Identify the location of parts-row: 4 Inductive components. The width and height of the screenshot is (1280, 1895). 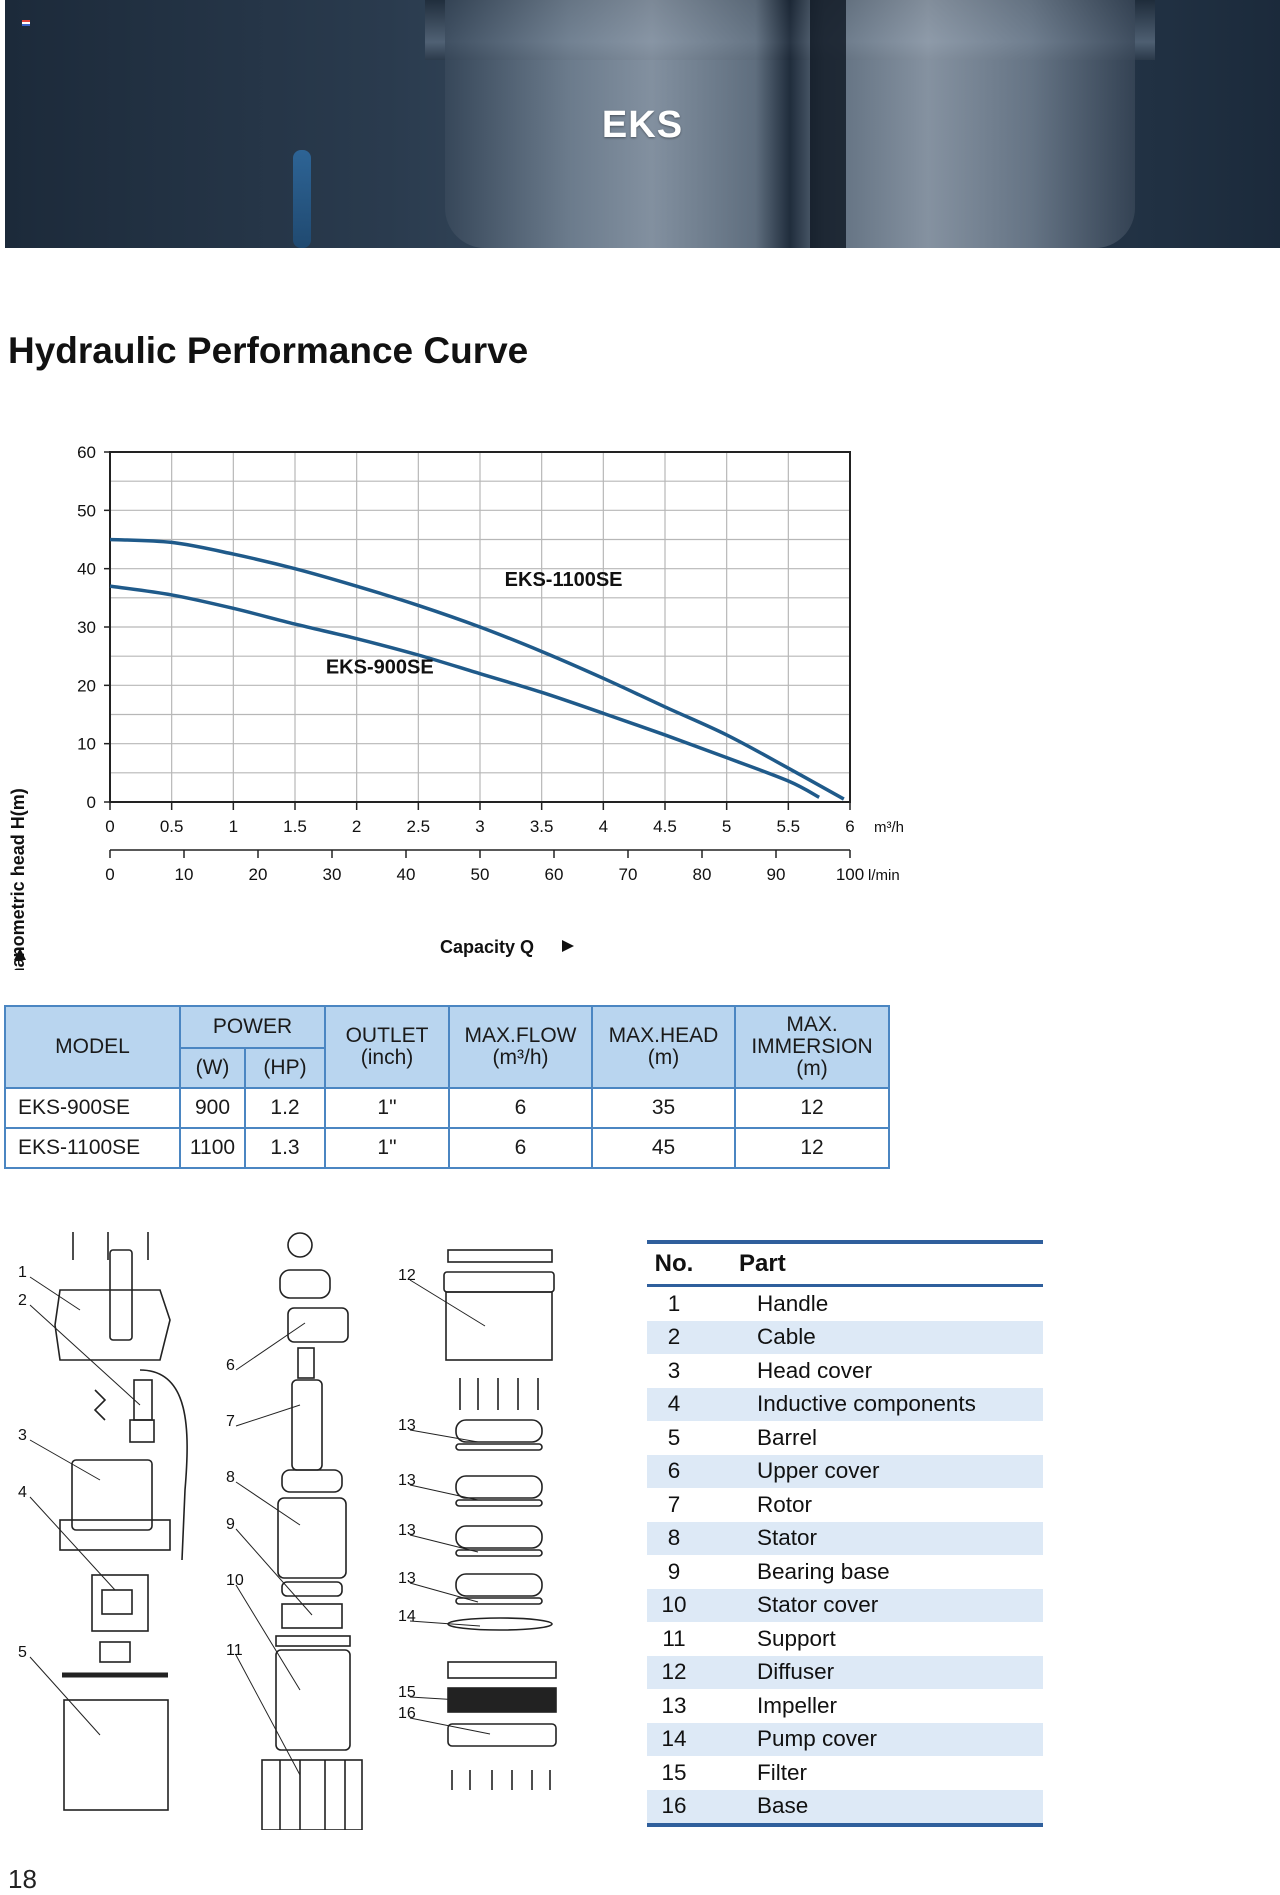
(845, 1404).